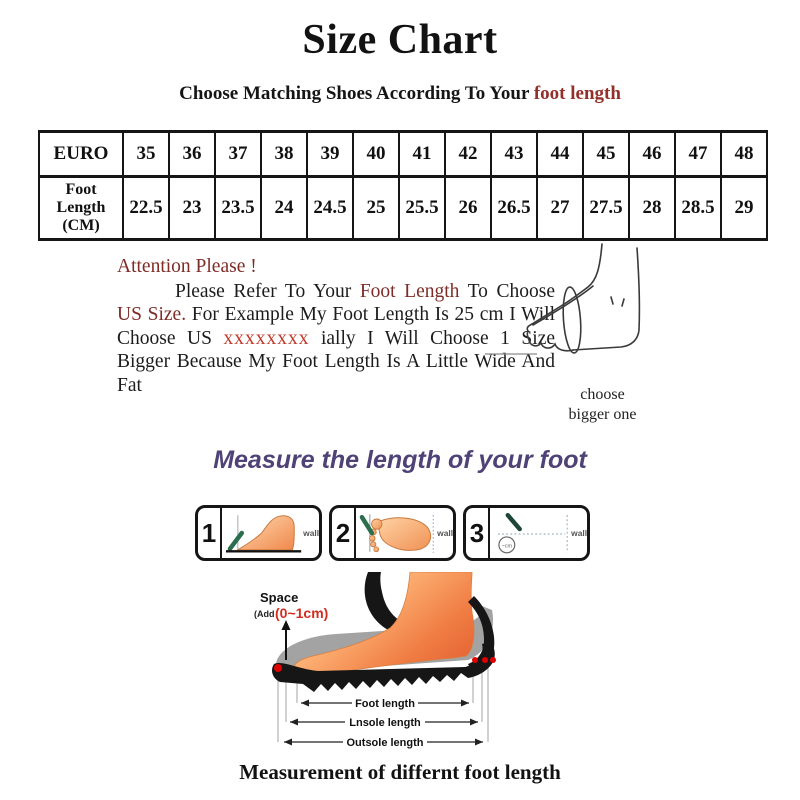 The image size is (800, 800). I want to click on cm-circle-label: ~cm, so click(507, 546).